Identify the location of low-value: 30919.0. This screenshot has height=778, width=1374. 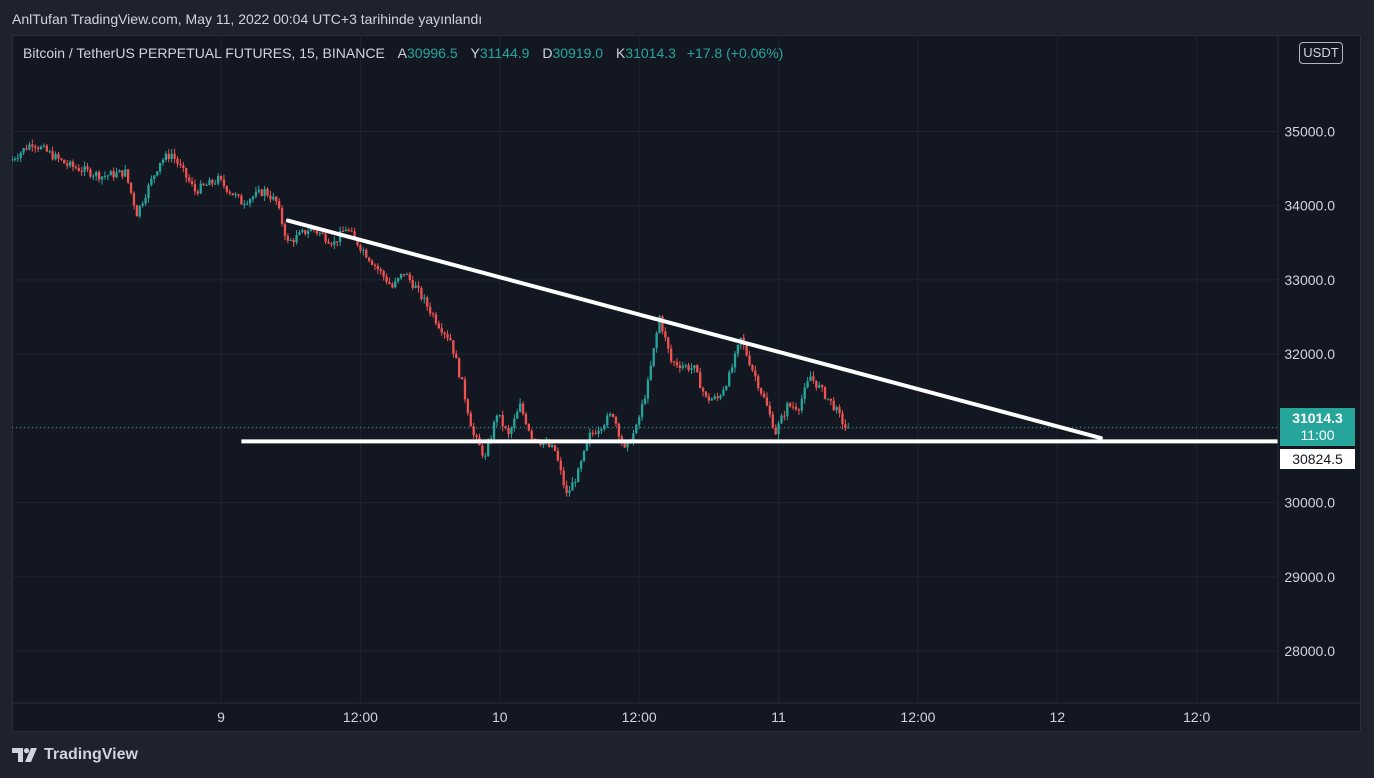
(578, 53).